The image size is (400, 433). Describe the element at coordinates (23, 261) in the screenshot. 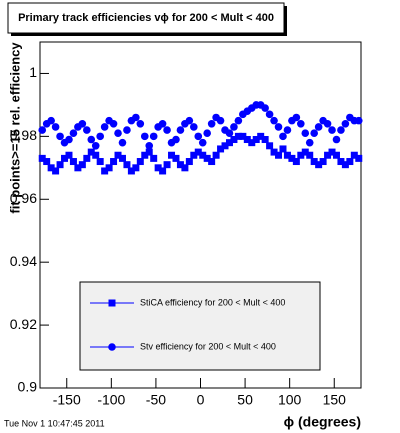

I see `y-tick-label: 0.94` at that location.